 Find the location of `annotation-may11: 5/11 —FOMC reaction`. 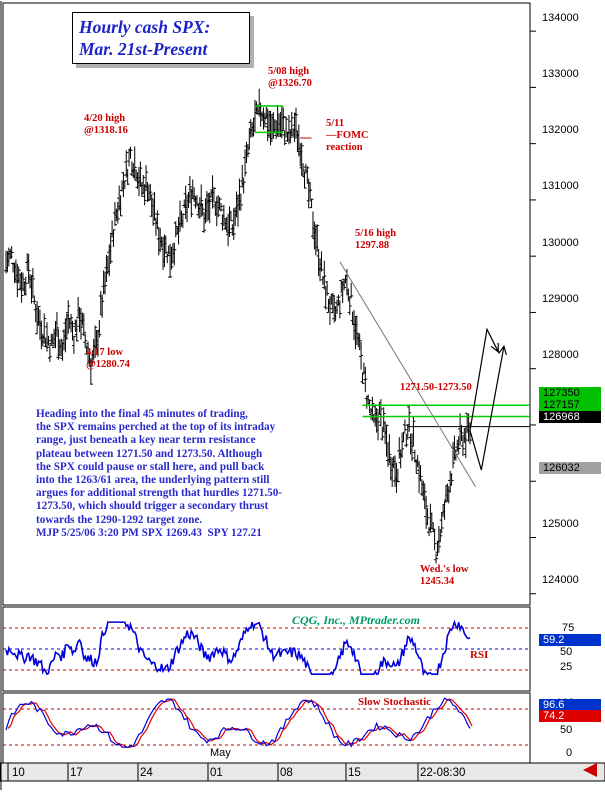

annotation-may11: 5/11 —FOMC reaction is located at coordinates (347, 135).